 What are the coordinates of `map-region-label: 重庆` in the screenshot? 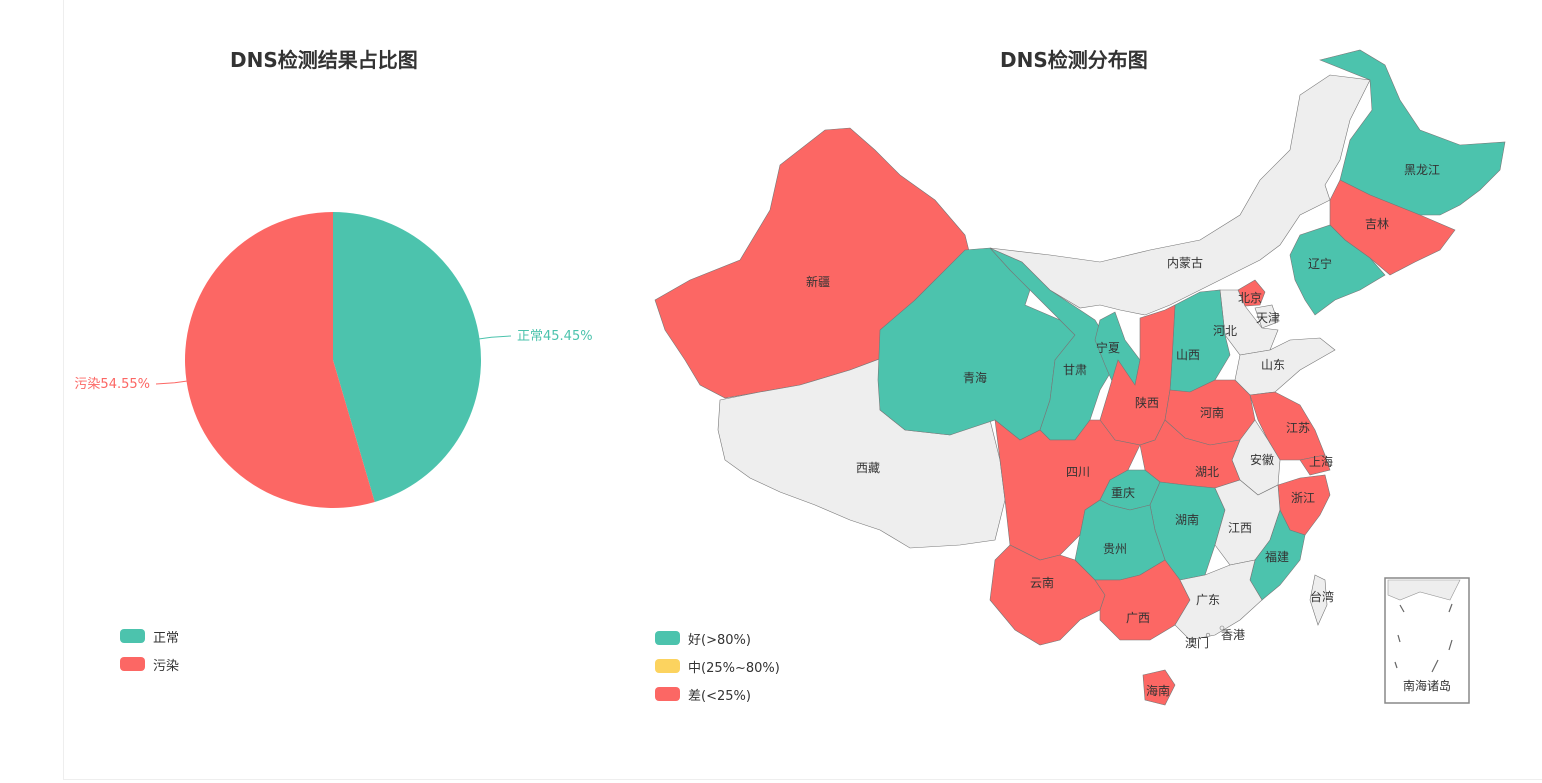 It's located at (1123, 493).